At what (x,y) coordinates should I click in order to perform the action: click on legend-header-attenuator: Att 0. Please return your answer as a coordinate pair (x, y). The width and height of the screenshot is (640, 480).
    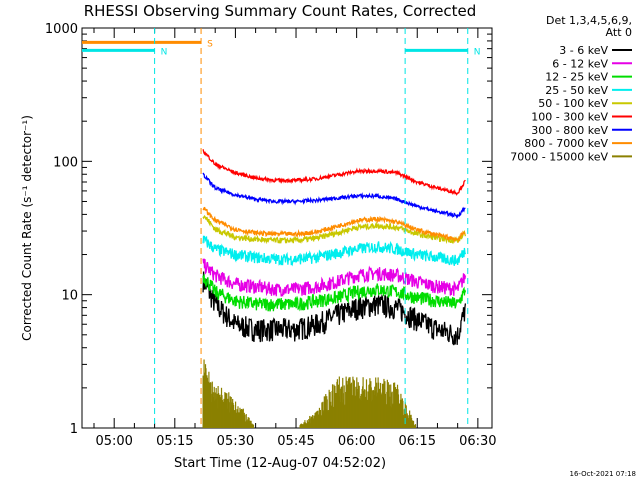
    Looking at the image, I should click on (619, 32).